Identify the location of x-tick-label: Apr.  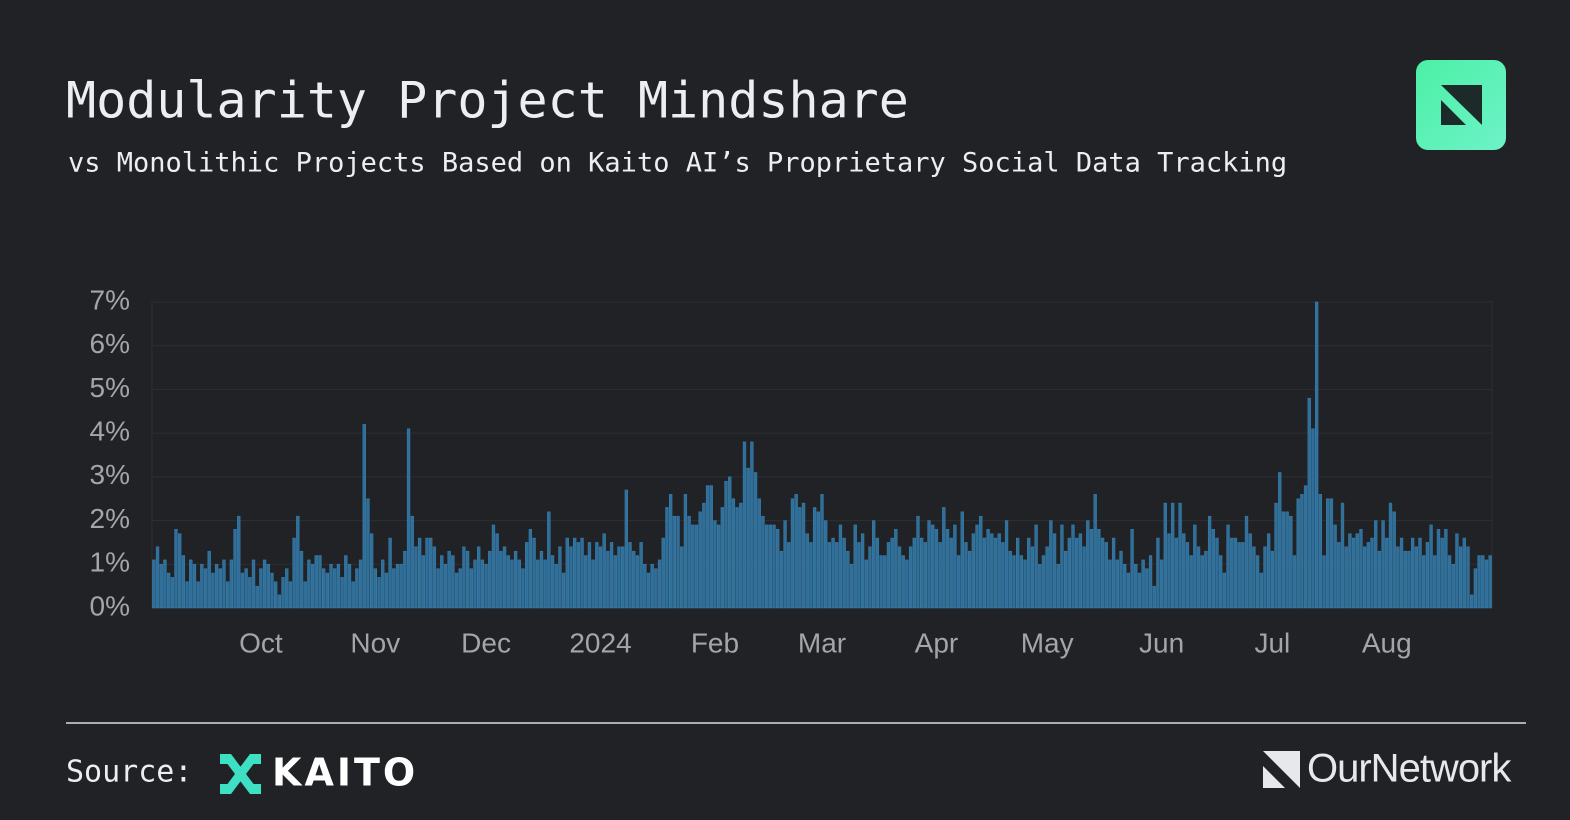
(937, 642).